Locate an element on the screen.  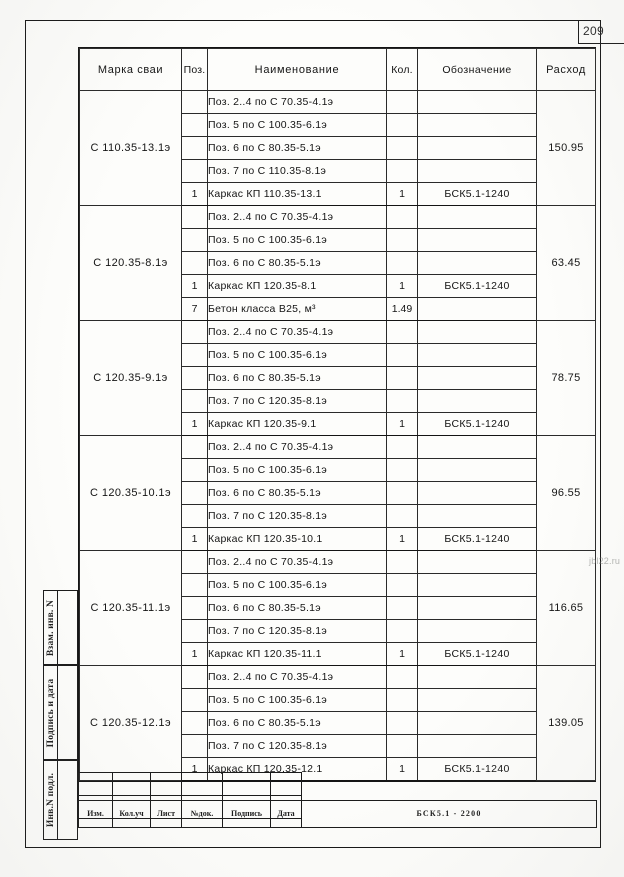
stamp-label-podpis: Подпись is located at coordinates (246, 814).